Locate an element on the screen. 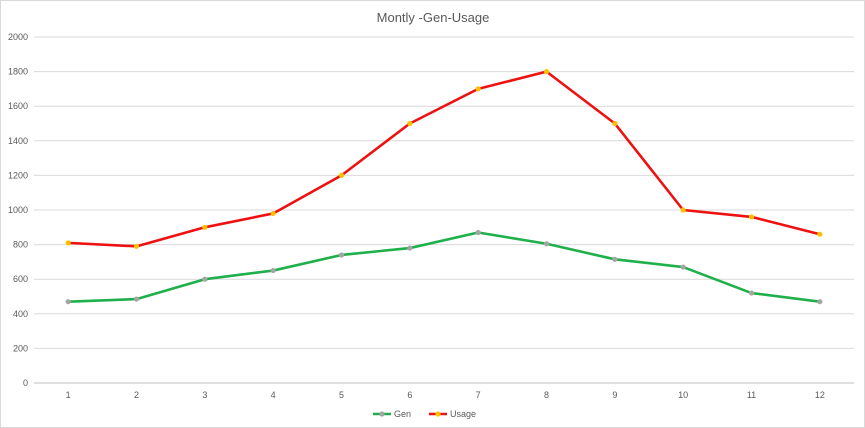  y-tick-label: 1800 is located at coordinates (18, 72).